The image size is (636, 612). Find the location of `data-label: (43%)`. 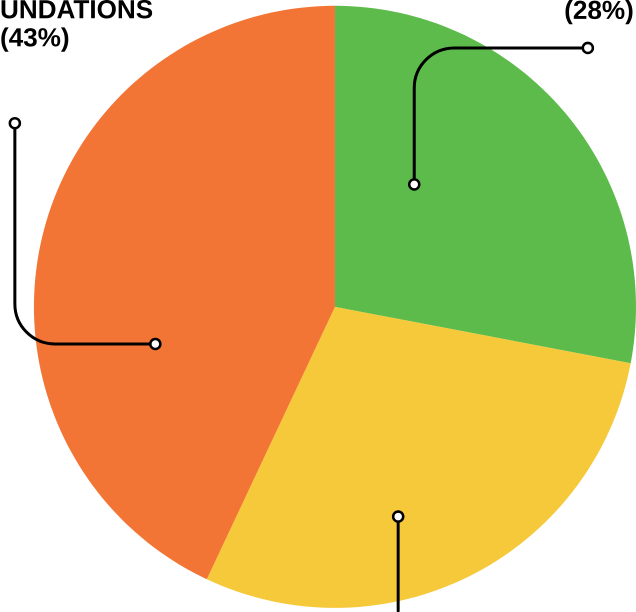

data-label: (43%) is located at coordinates (34, 39).